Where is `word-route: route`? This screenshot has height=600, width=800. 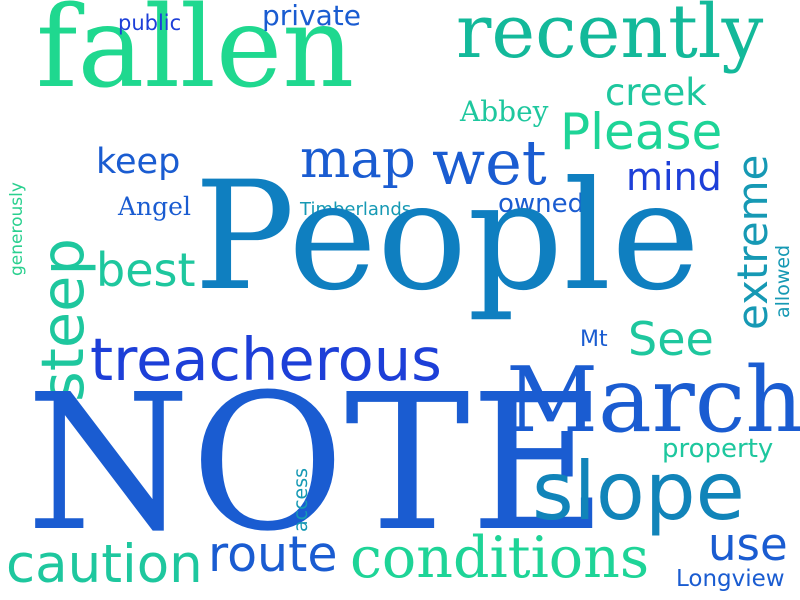
word-route: route is located at coordinates (273, 554).